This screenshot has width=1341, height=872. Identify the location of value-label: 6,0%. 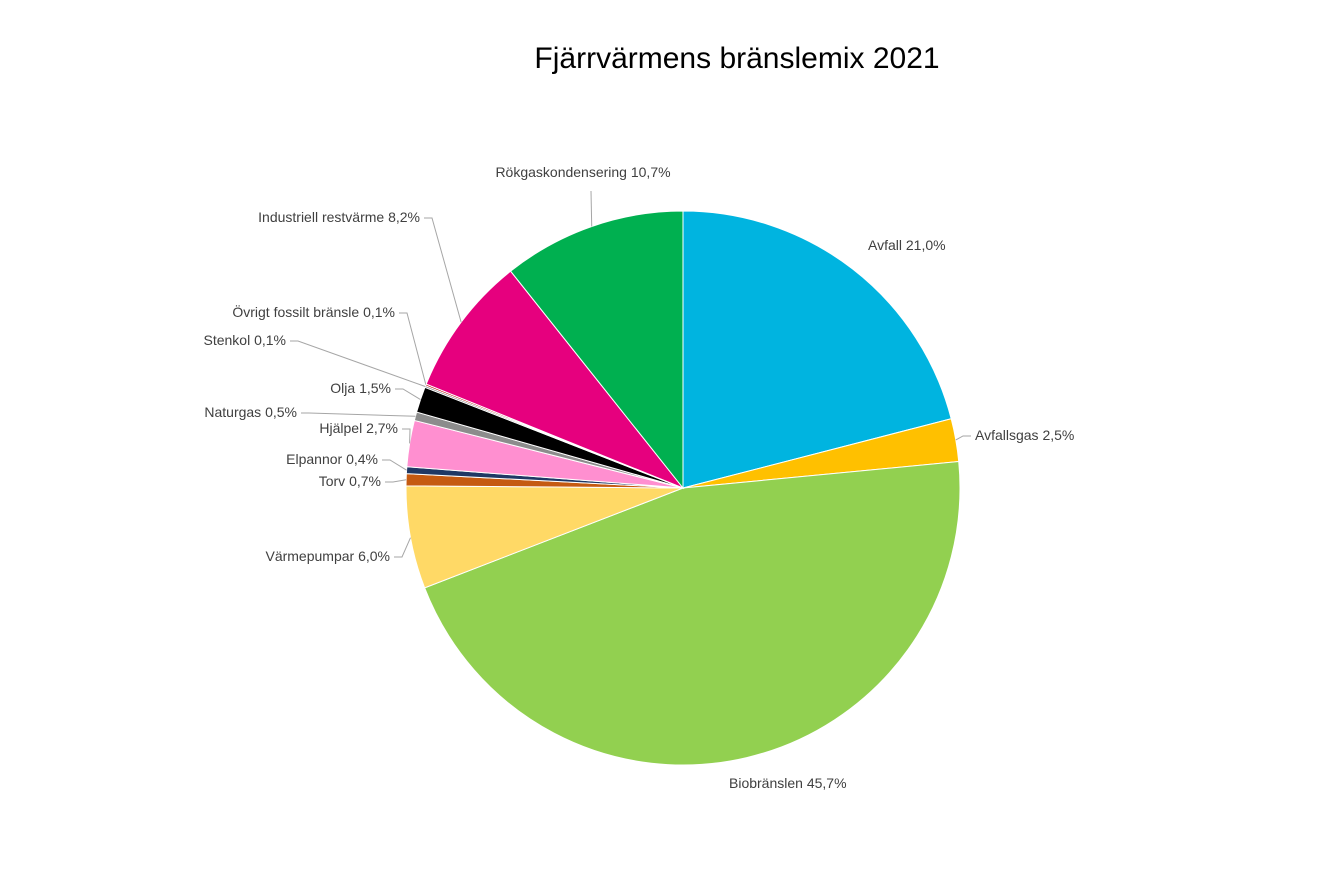
(374, 556).